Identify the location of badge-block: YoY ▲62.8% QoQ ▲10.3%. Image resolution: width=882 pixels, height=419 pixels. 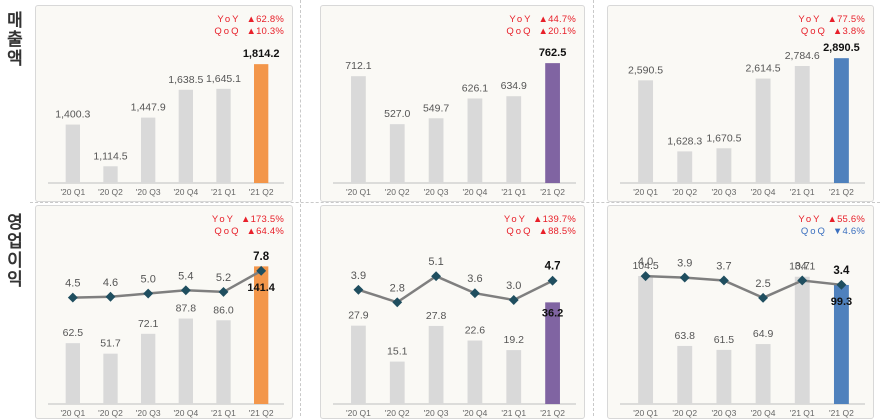
(249, 26).